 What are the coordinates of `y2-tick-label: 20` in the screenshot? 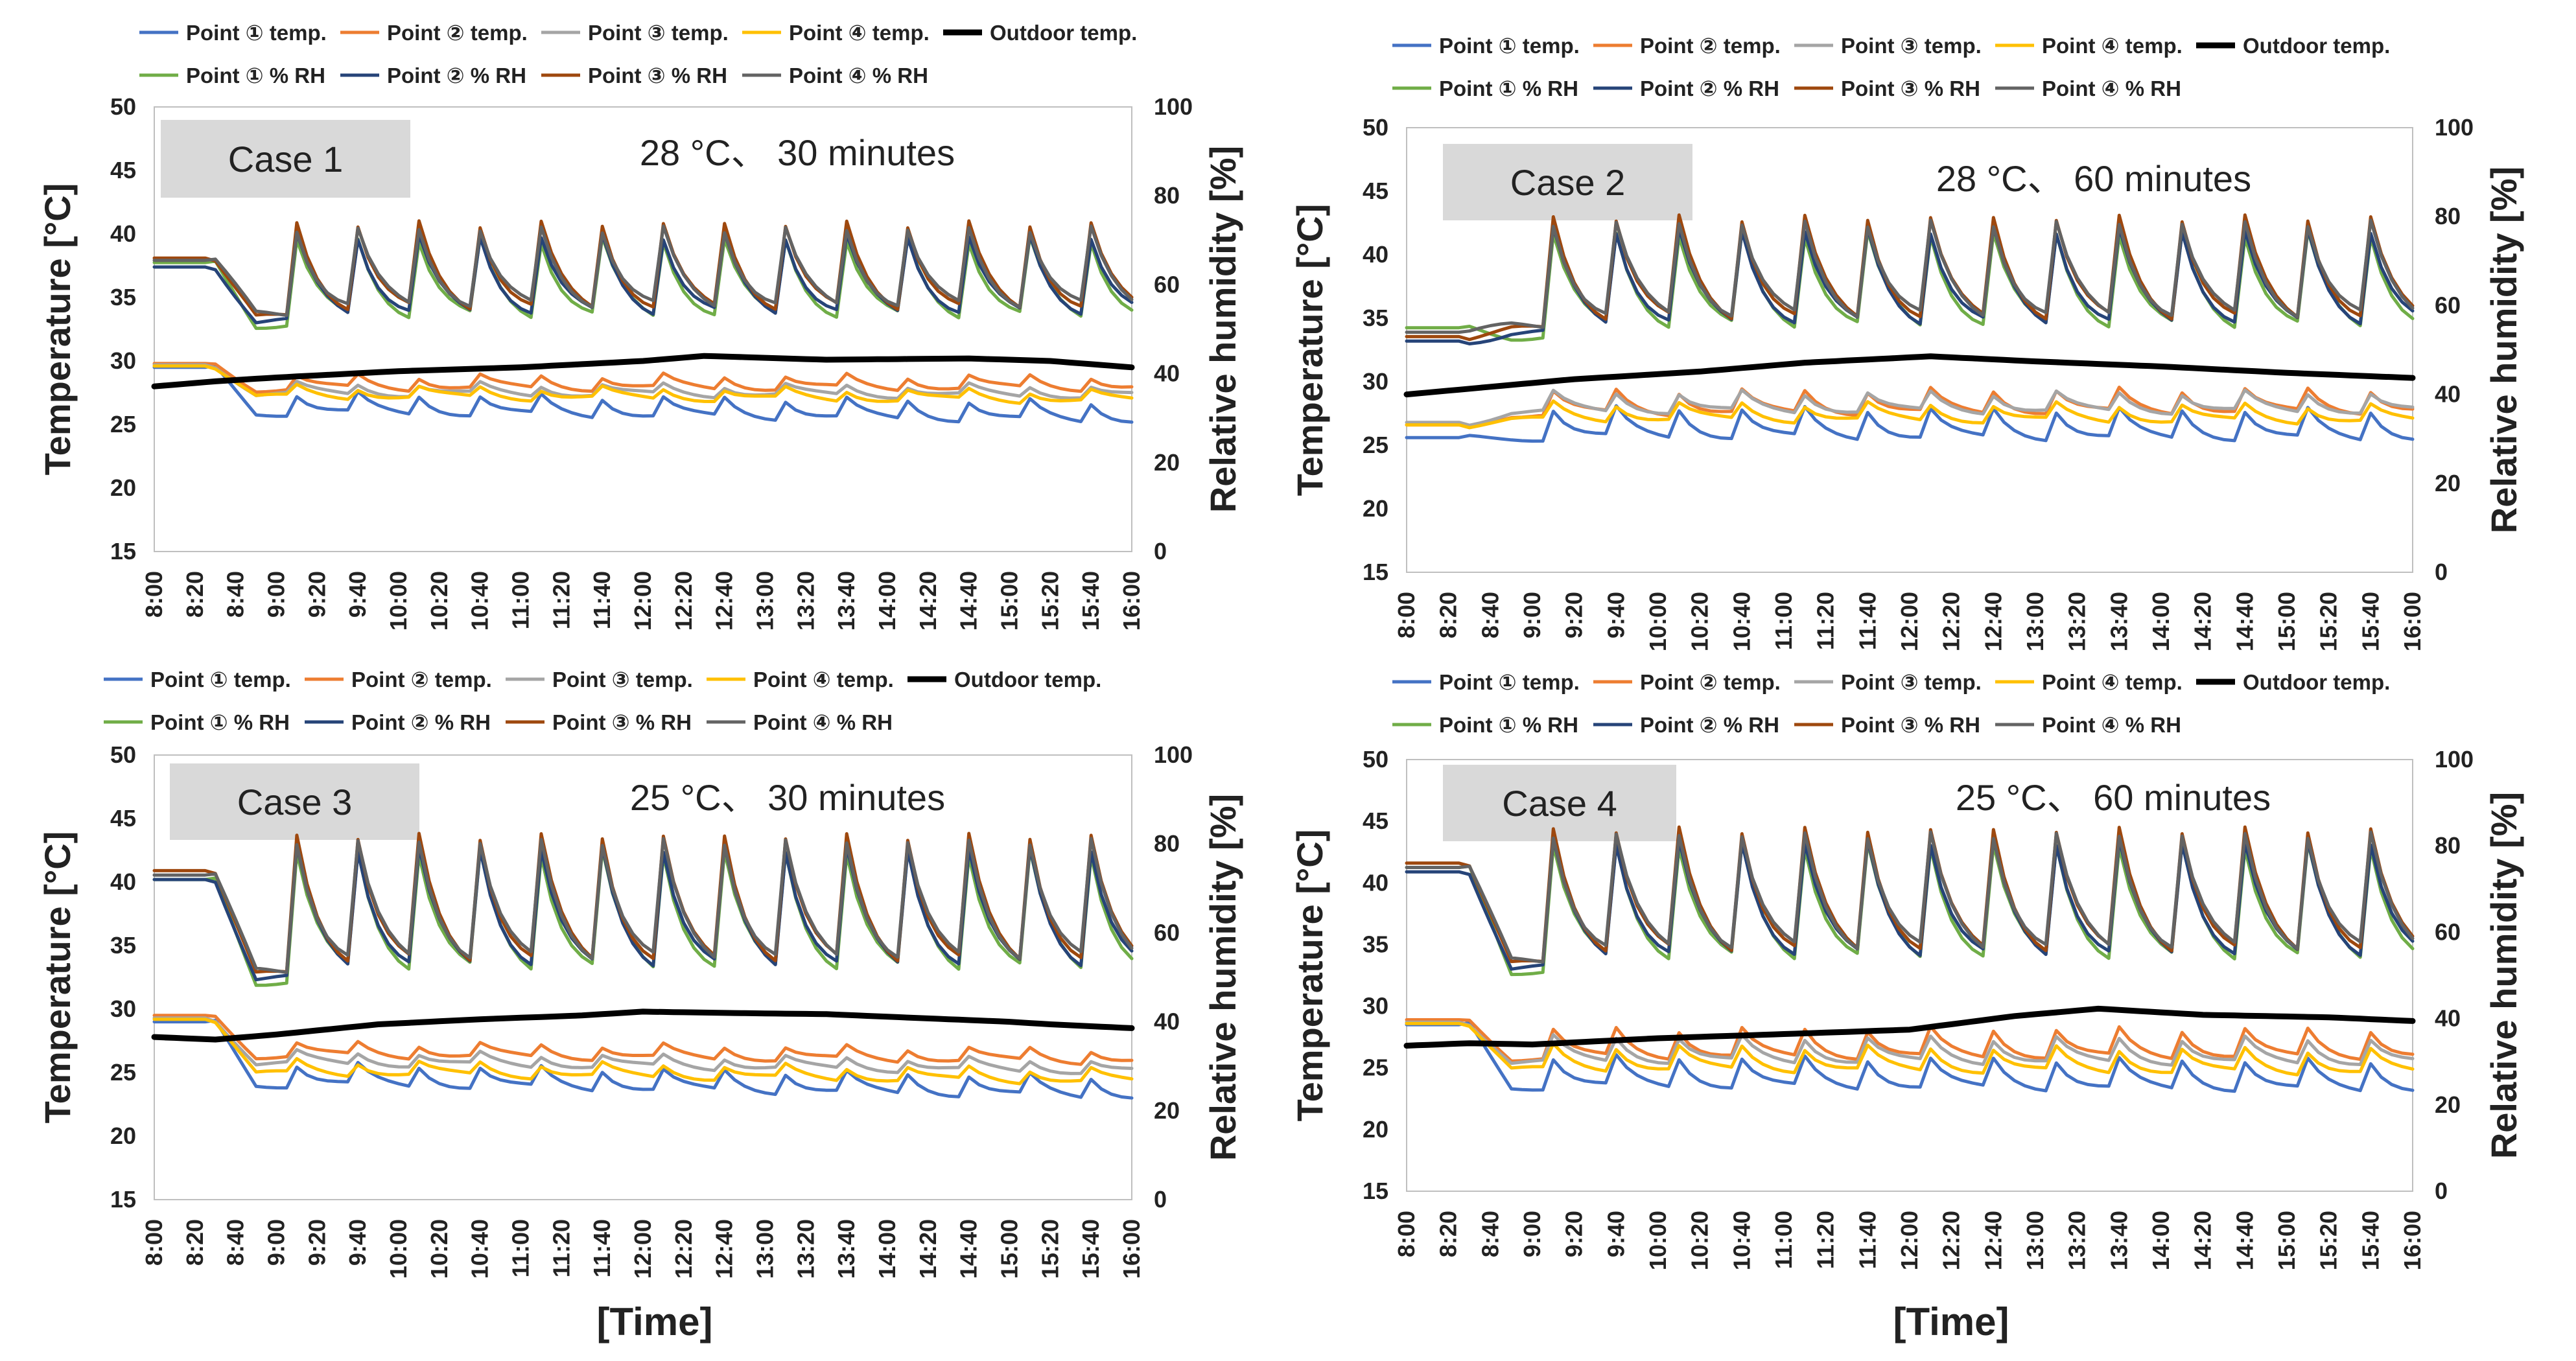 It's located at (1167, 1110).